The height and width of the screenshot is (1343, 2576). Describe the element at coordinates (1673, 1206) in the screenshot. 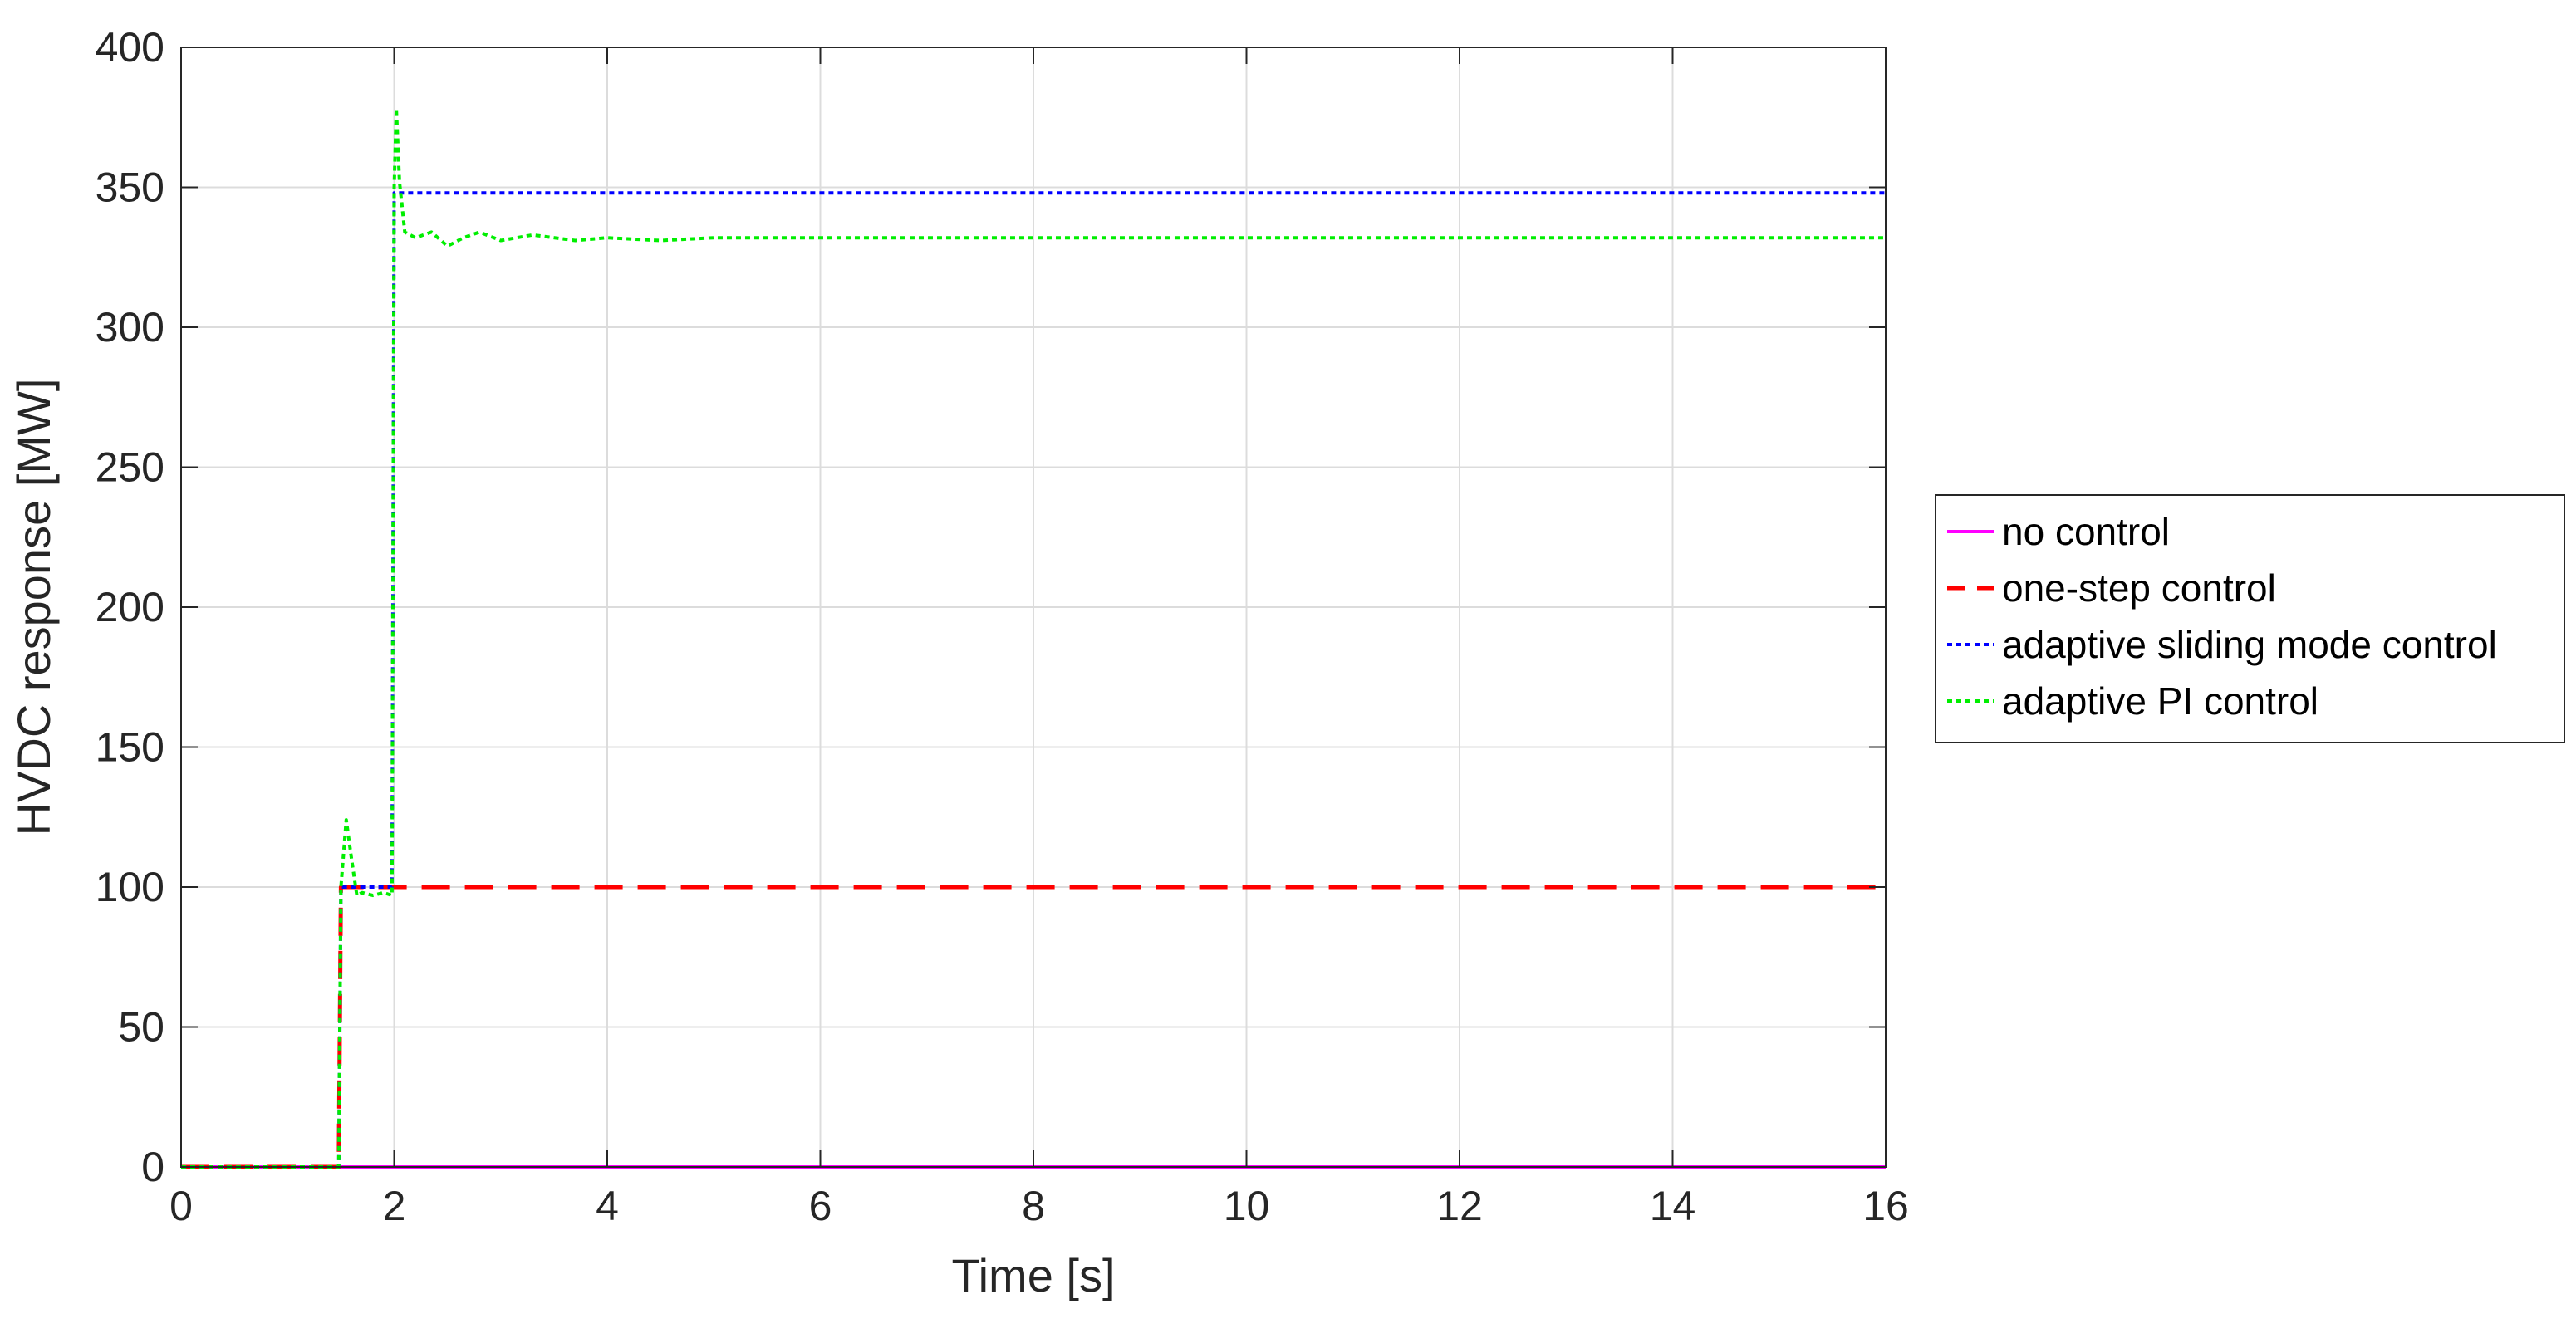

I see `x-tick-label: 14` at that location.